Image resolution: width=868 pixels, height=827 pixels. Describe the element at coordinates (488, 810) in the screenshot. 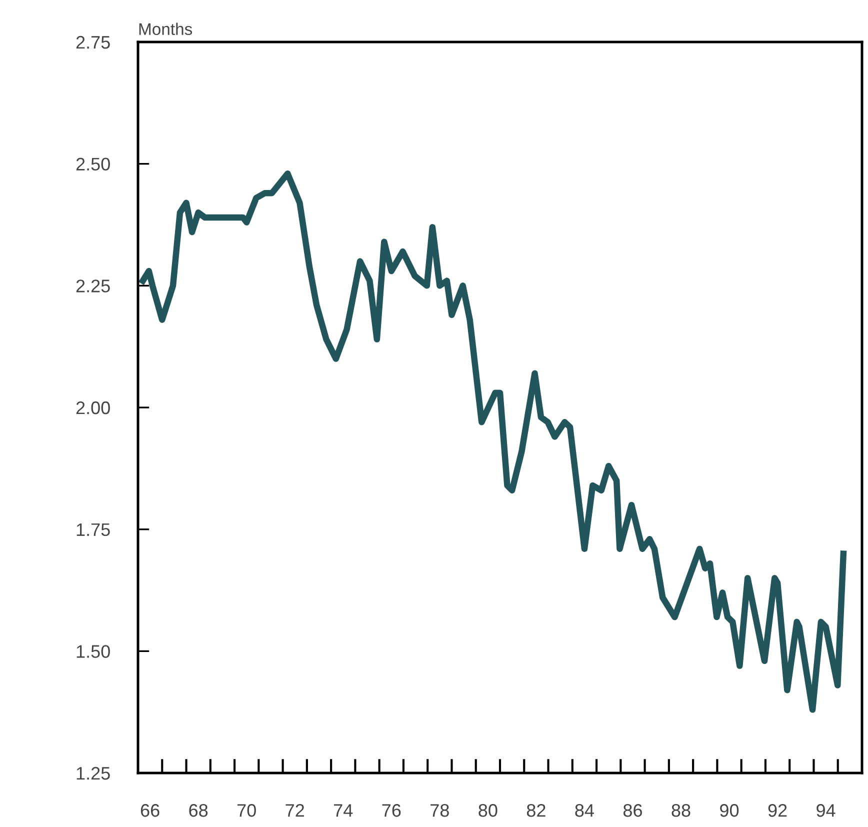

I see `x-tick-label: 80` at that location.